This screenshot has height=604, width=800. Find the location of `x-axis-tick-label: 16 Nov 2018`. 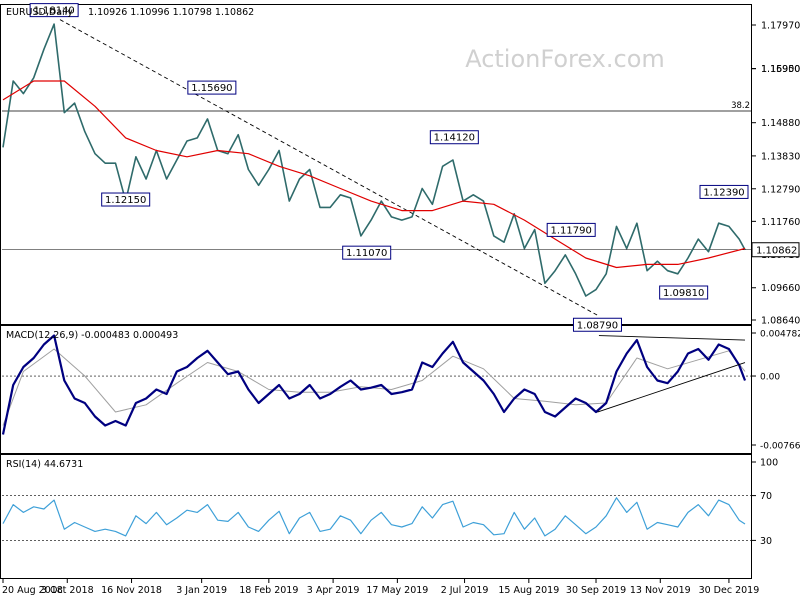

x-axis-tick-label: 16 Nov 2018 is located at coordinates (131, 590).